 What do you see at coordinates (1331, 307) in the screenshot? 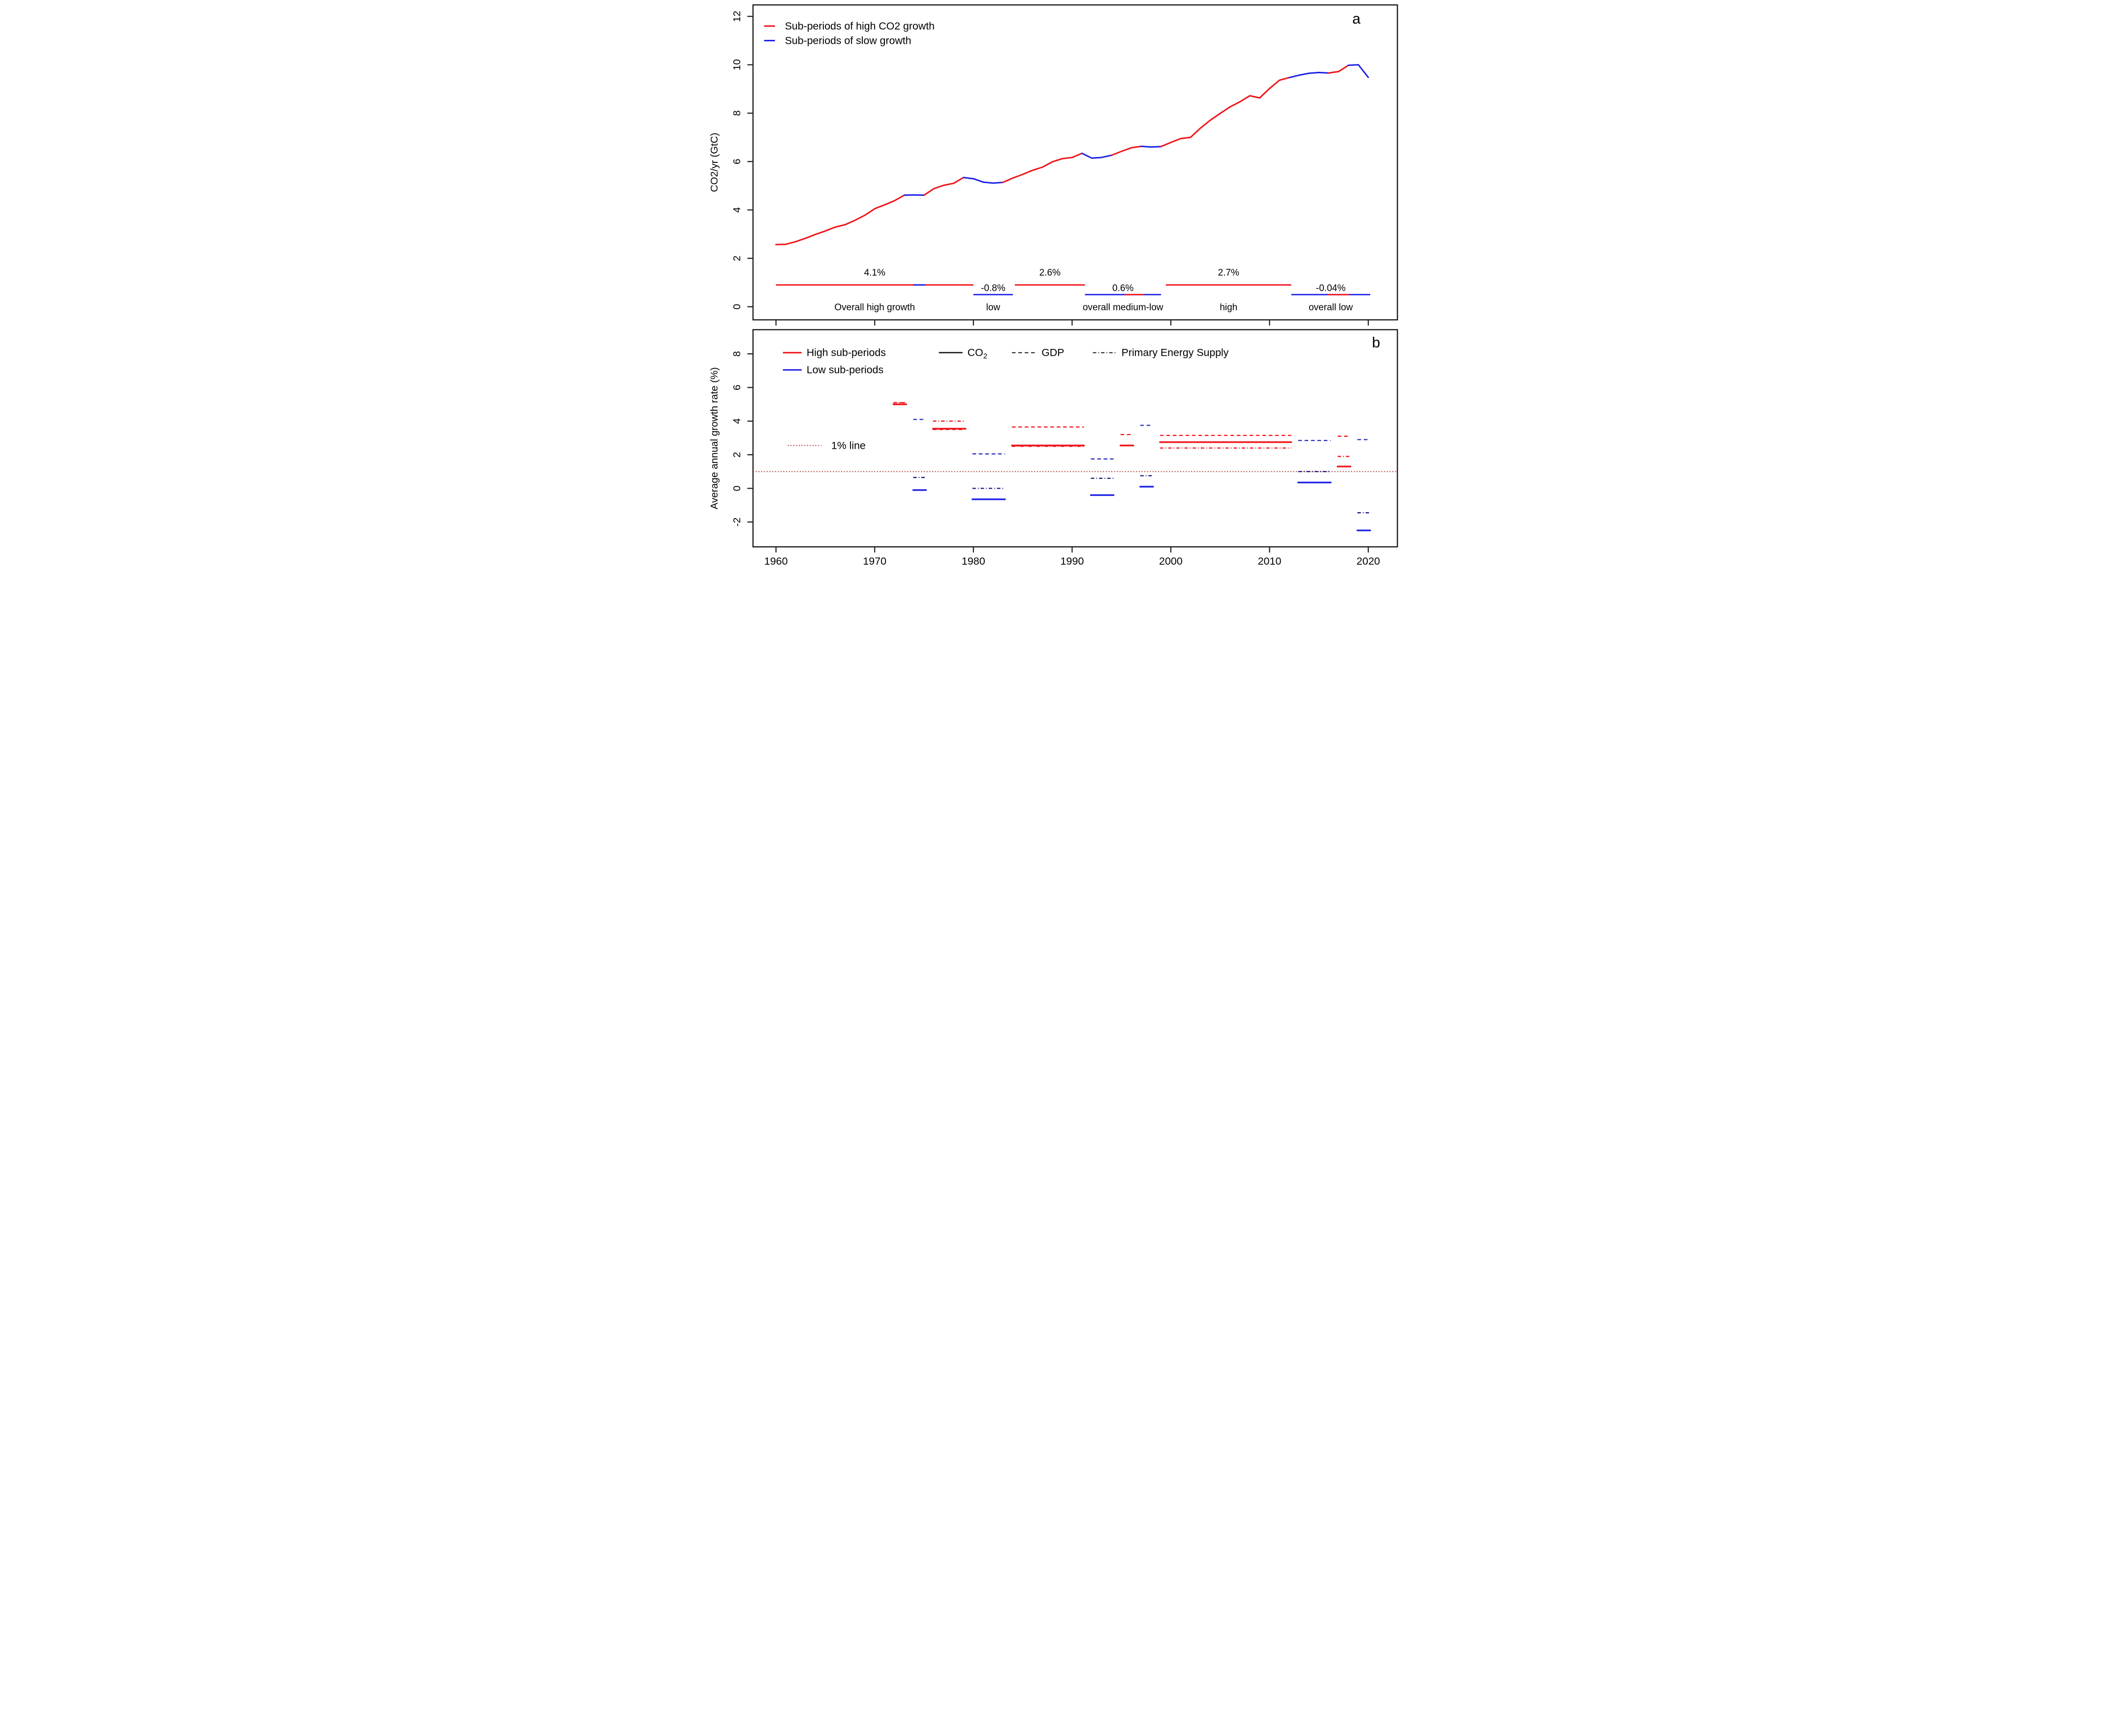
I see `period-name-label: overall low` at bounding box center [1331, 307].